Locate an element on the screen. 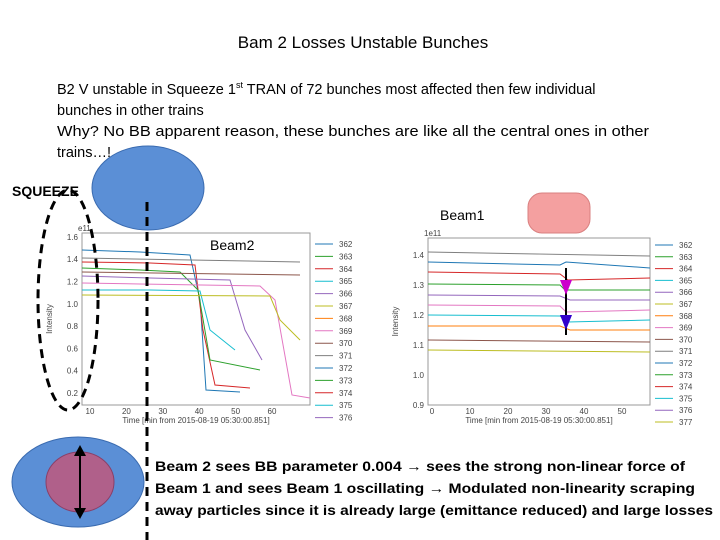  beam-ellipse is located at coordinates (148, 188).